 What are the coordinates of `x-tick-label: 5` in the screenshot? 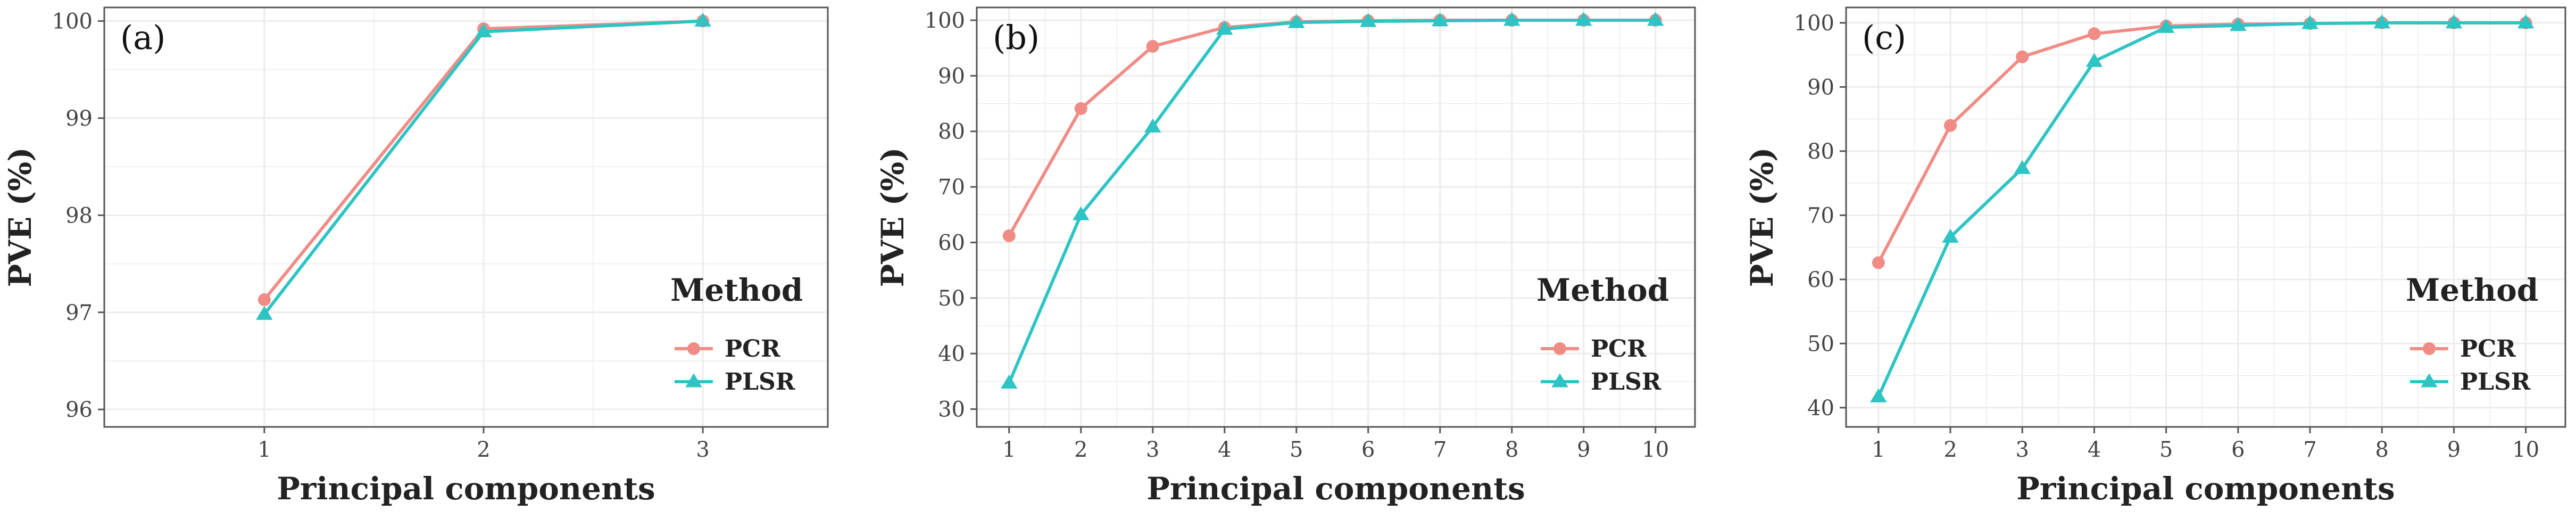 It's located at (1296, 450).